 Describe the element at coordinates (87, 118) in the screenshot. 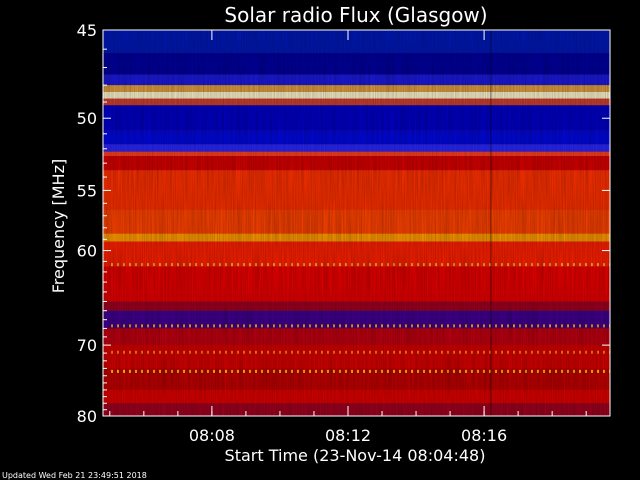

I see `y-tick-label: 50` at that location.